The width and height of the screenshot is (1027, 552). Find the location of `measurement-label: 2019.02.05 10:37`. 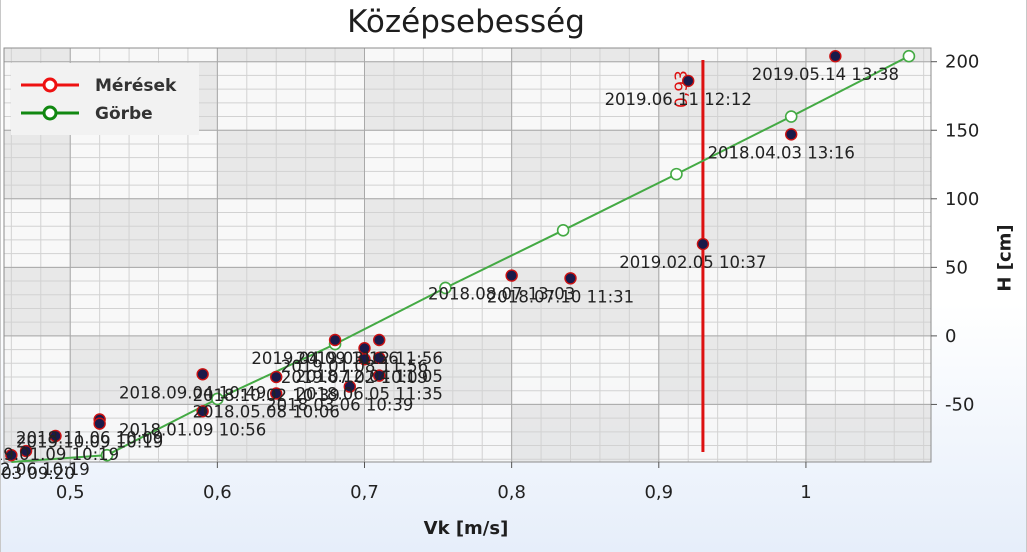

measurement-label: 2019.02.05 10:37 is located at coordinates (692, 262).